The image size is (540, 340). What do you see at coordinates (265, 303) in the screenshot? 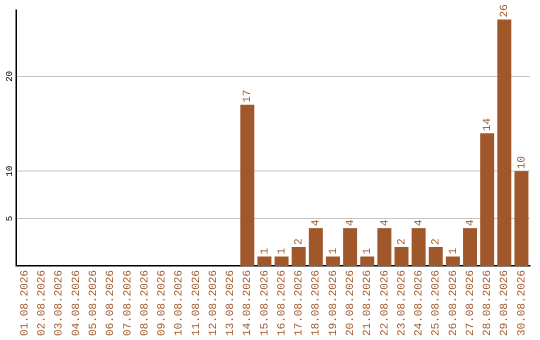
I see `x-tick-label: 15.08.2026` at bounding box center [265, 303].